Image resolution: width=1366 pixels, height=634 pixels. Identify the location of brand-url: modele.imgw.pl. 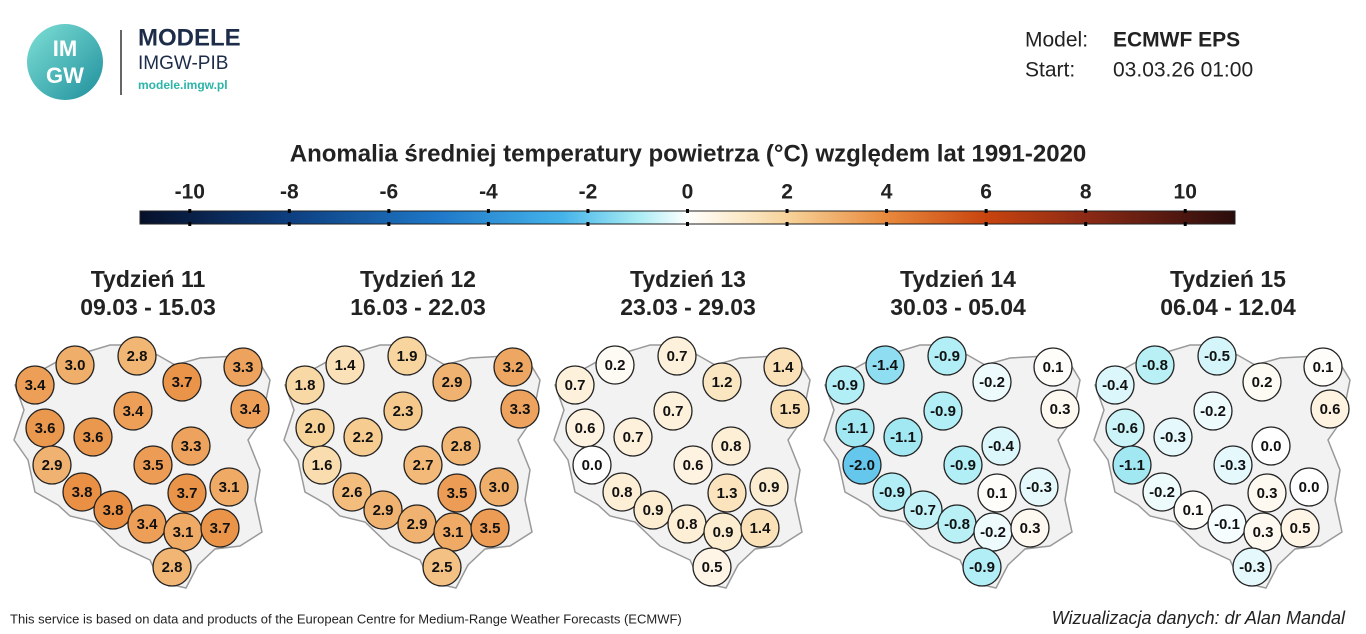
(183, 85).